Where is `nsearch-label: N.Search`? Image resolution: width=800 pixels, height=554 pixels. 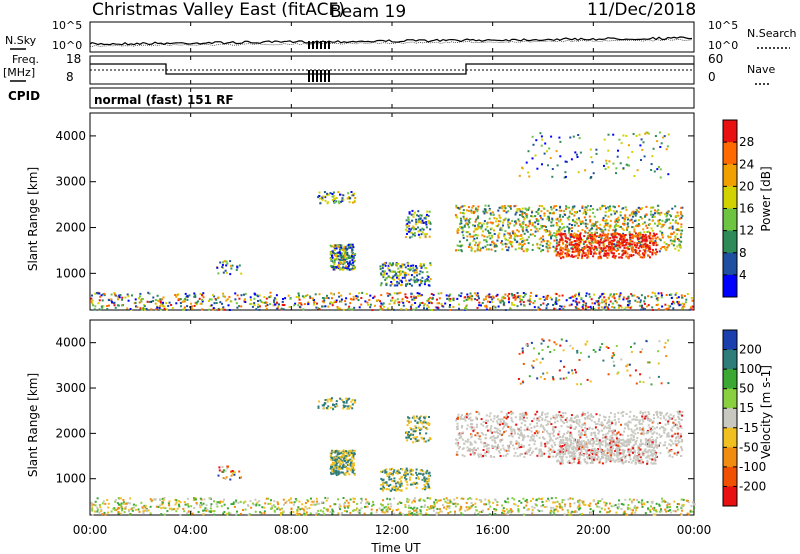 nsearch-label: N.Search is located at coordinates (772, 33).